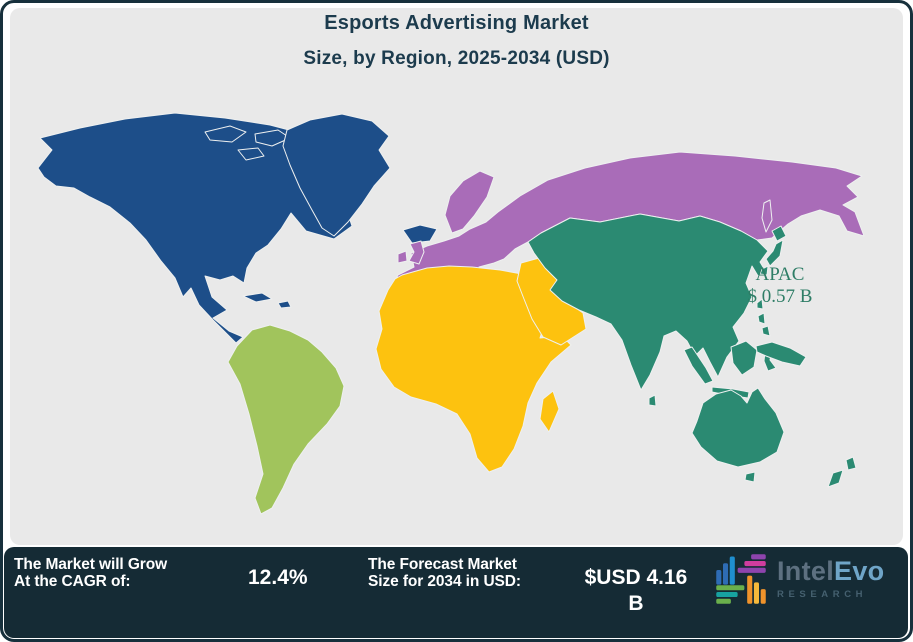 The height and width of the screenshot is (642, 913). What do you see at coordinates (91, 564) in the screenshot?
I see `cagr-label-line1: The Market will Grow` at bounding box center [91, 564].